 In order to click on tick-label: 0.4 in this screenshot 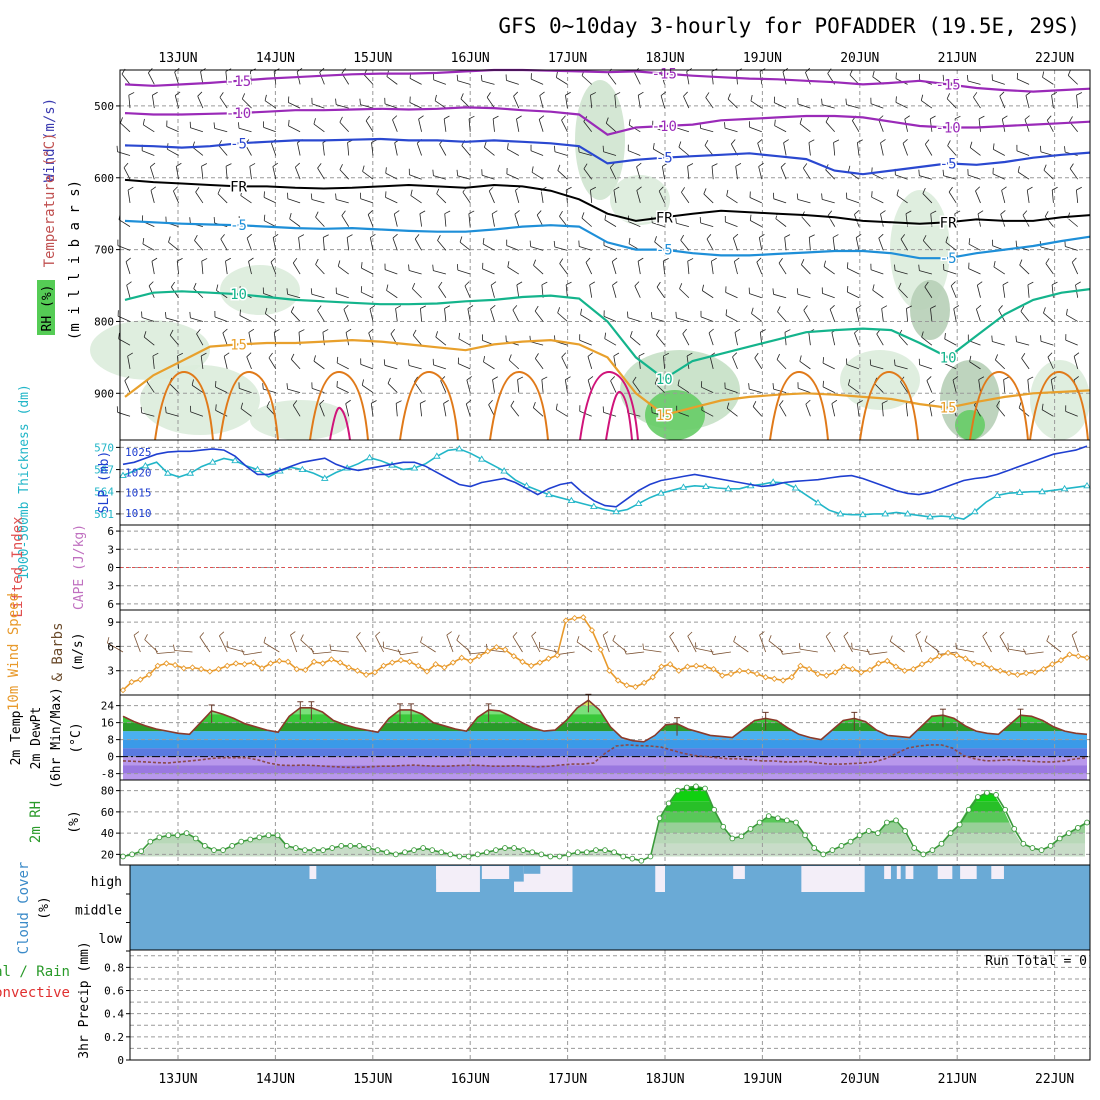, I will do `click(114, 1014)`.